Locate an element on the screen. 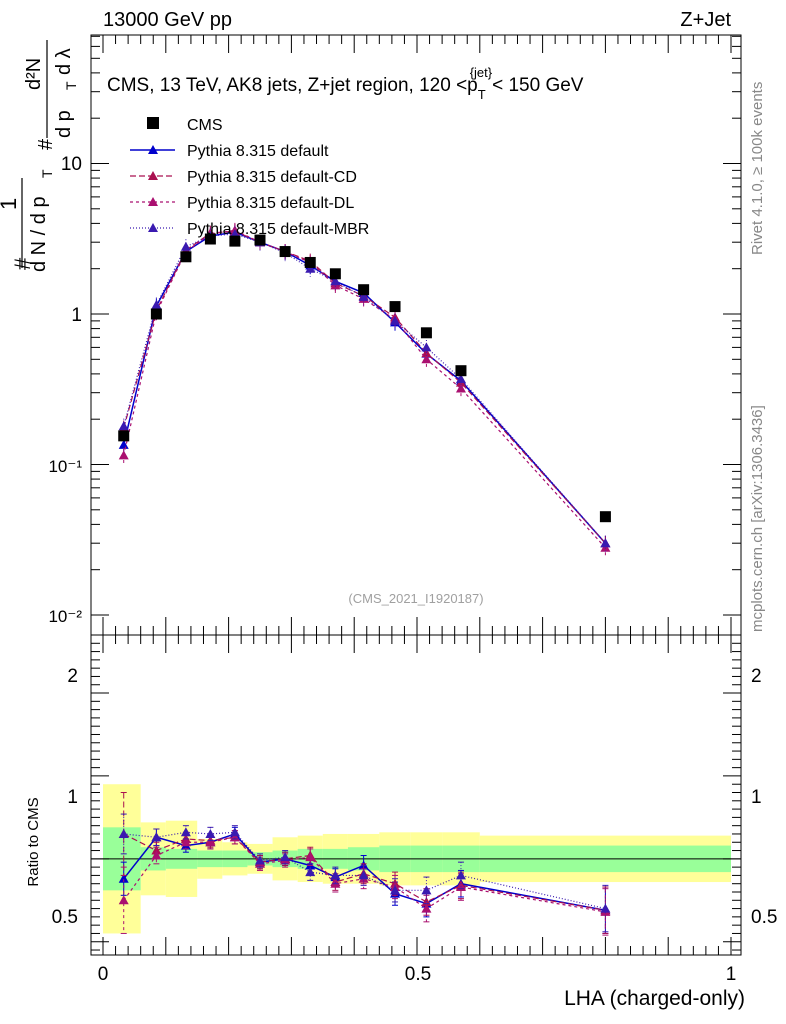 The image size is (786, 1024). energy-label: 13000 GeV pp is located at coordinates (167, 20).